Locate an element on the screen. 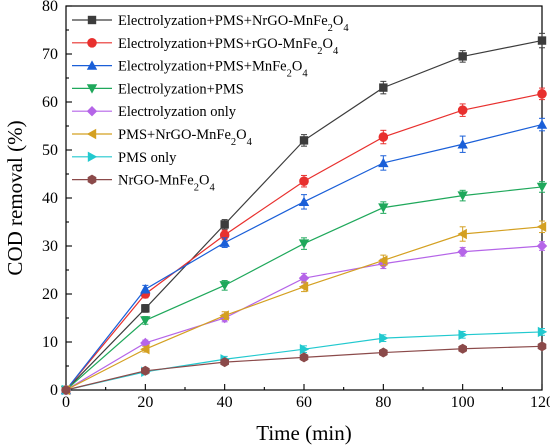 Image resolution: width=550 pixels, height=447 pixels. x-tick-label: 20 is located at coordinates (145, 402).